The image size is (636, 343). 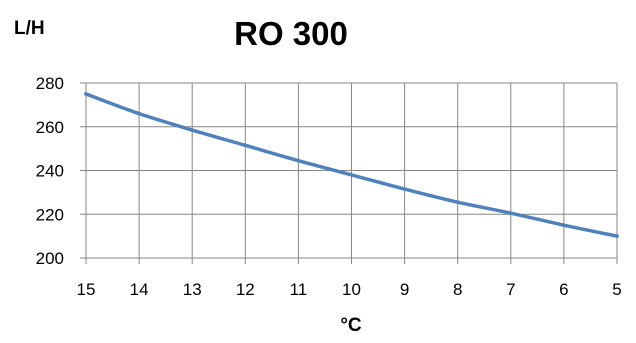 What do you see at coordinates (29, 28) in the screenshot?
I see `y-axis-label: L/H` at bounding box center [29, 28].